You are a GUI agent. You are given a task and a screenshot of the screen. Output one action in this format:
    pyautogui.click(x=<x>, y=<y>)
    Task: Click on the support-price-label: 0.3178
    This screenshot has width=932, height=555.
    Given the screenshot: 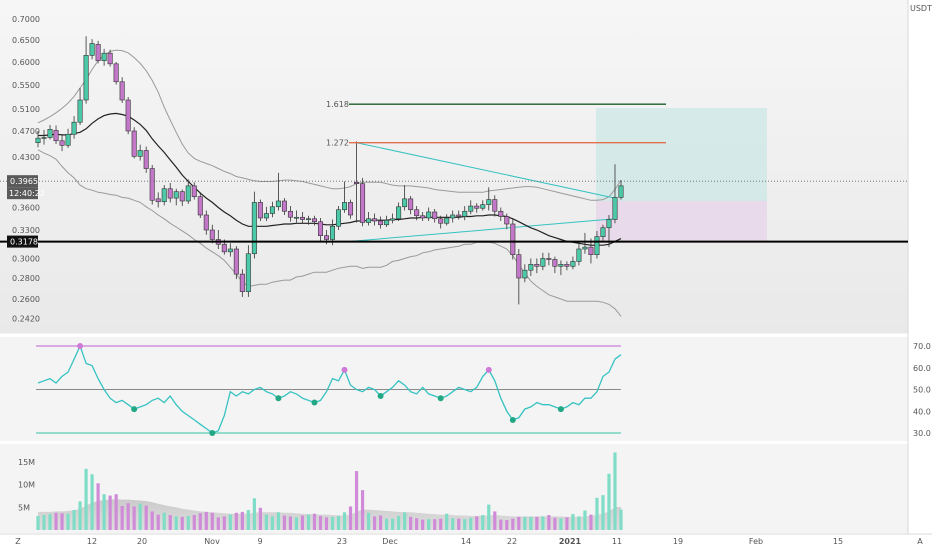 What is the action you would take?
    pyautogui.click(x=24, y=242)
    